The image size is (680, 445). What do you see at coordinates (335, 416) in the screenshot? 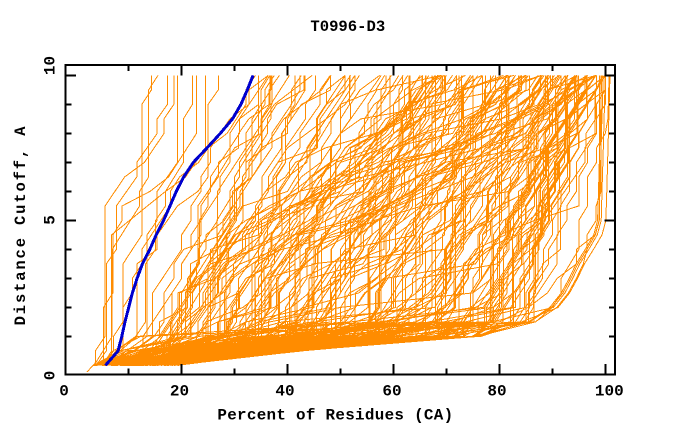
I see `svg-text: Percent of Residues (CA)` at bounding box center [335, 416].